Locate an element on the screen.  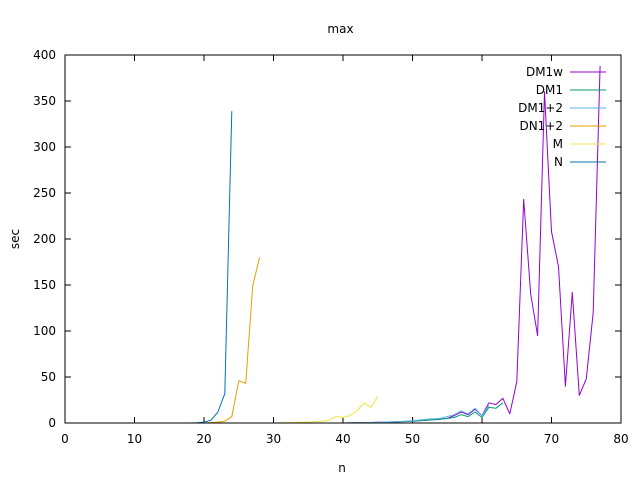
legend-label: DM1+2 is located at coordinates (540, 108).